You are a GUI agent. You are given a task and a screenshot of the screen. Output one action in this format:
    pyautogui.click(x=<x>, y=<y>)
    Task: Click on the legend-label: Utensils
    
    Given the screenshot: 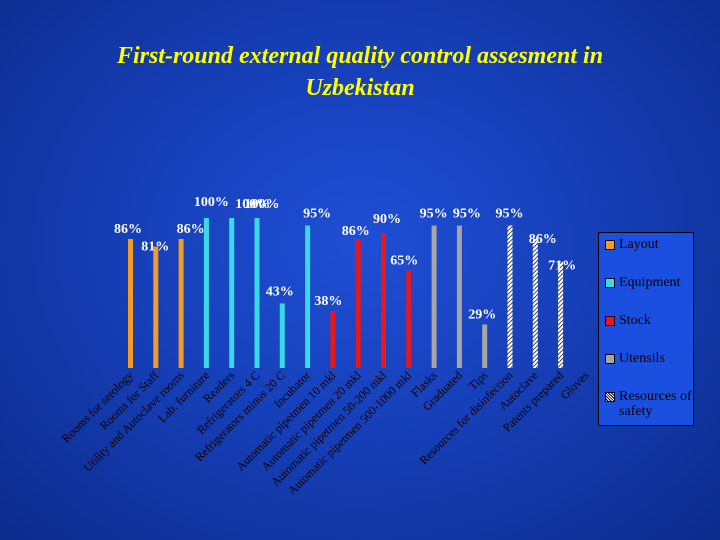 What is the action you would take?
    pyautogui.click(x=642, y=358)
    